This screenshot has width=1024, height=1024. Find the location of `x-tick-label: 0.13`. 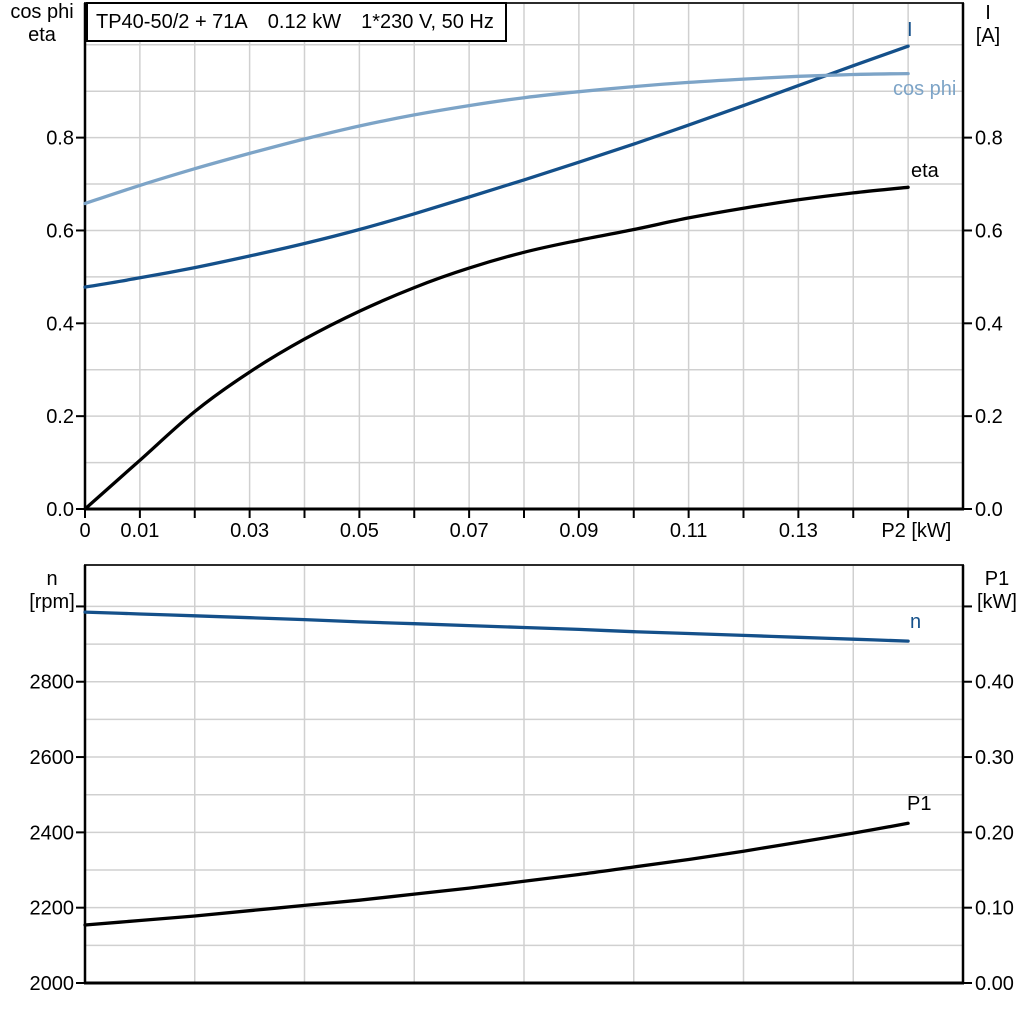

x-tick-label: 0.13 is located at coordinates (798, 531).